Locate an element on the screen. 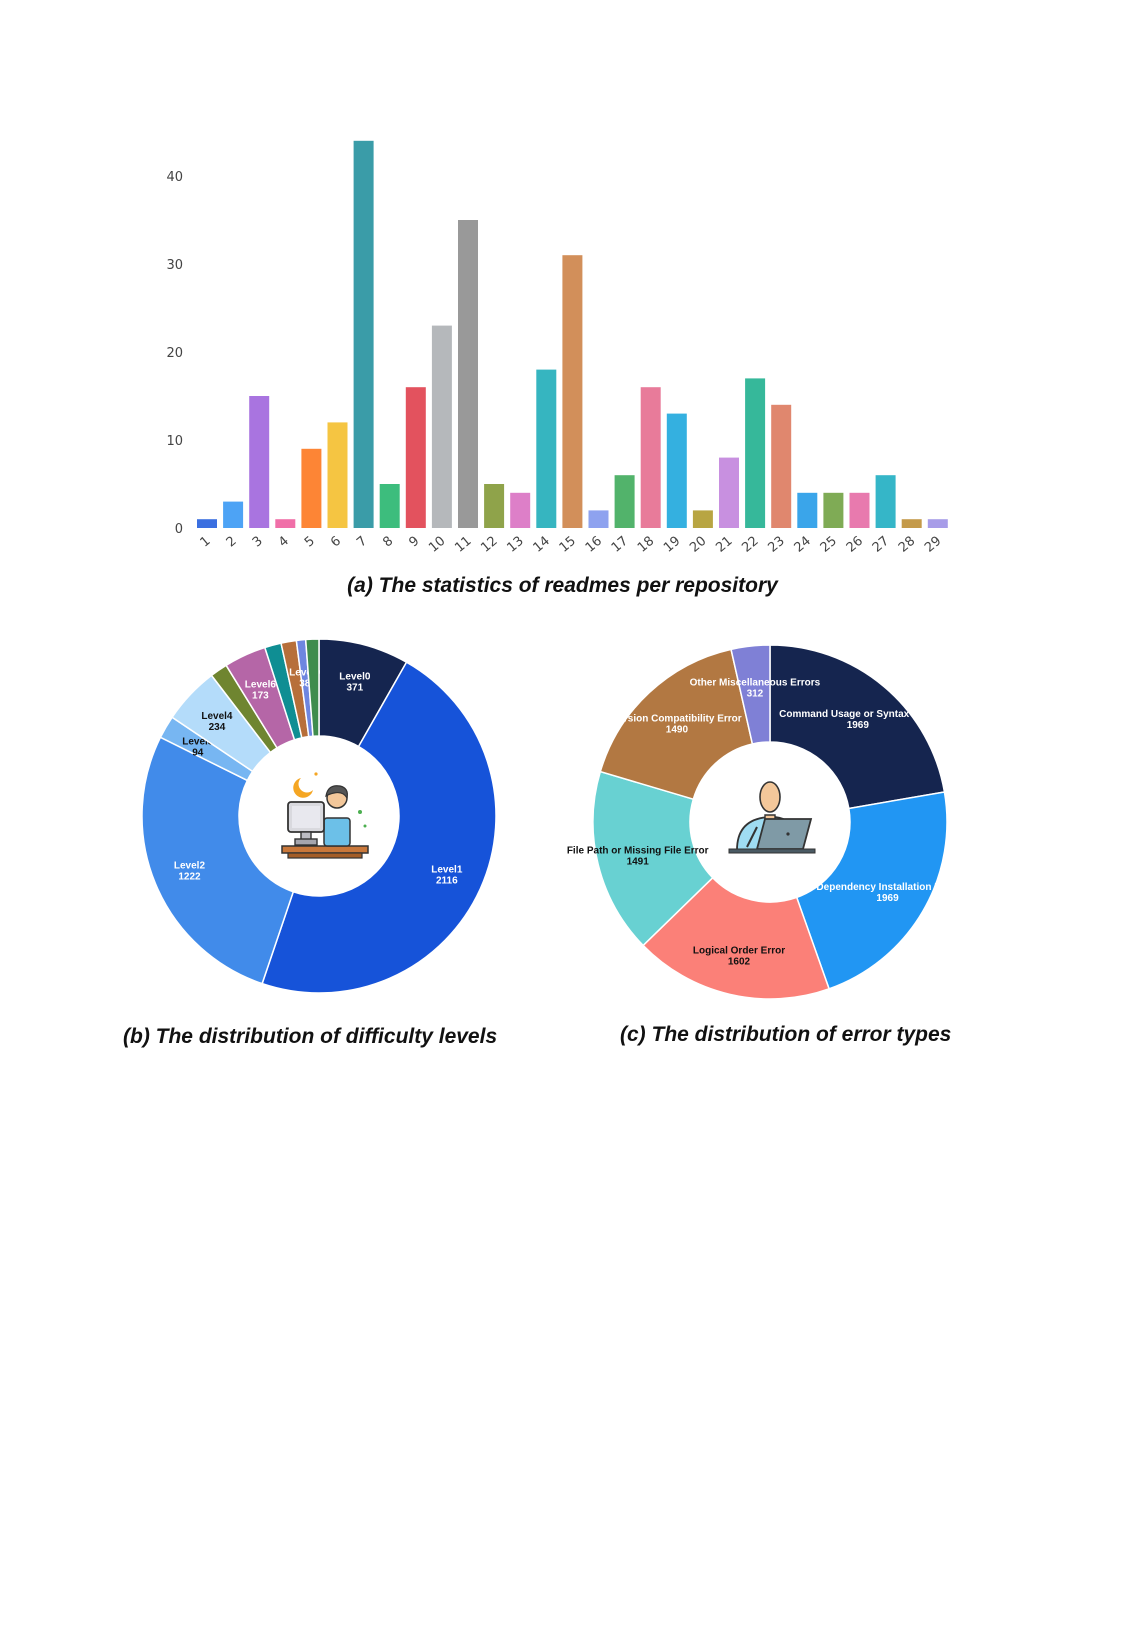 This screenshot has height=1625, width=1125. x-tick-label: 1 is located at coordinates (206, 542).